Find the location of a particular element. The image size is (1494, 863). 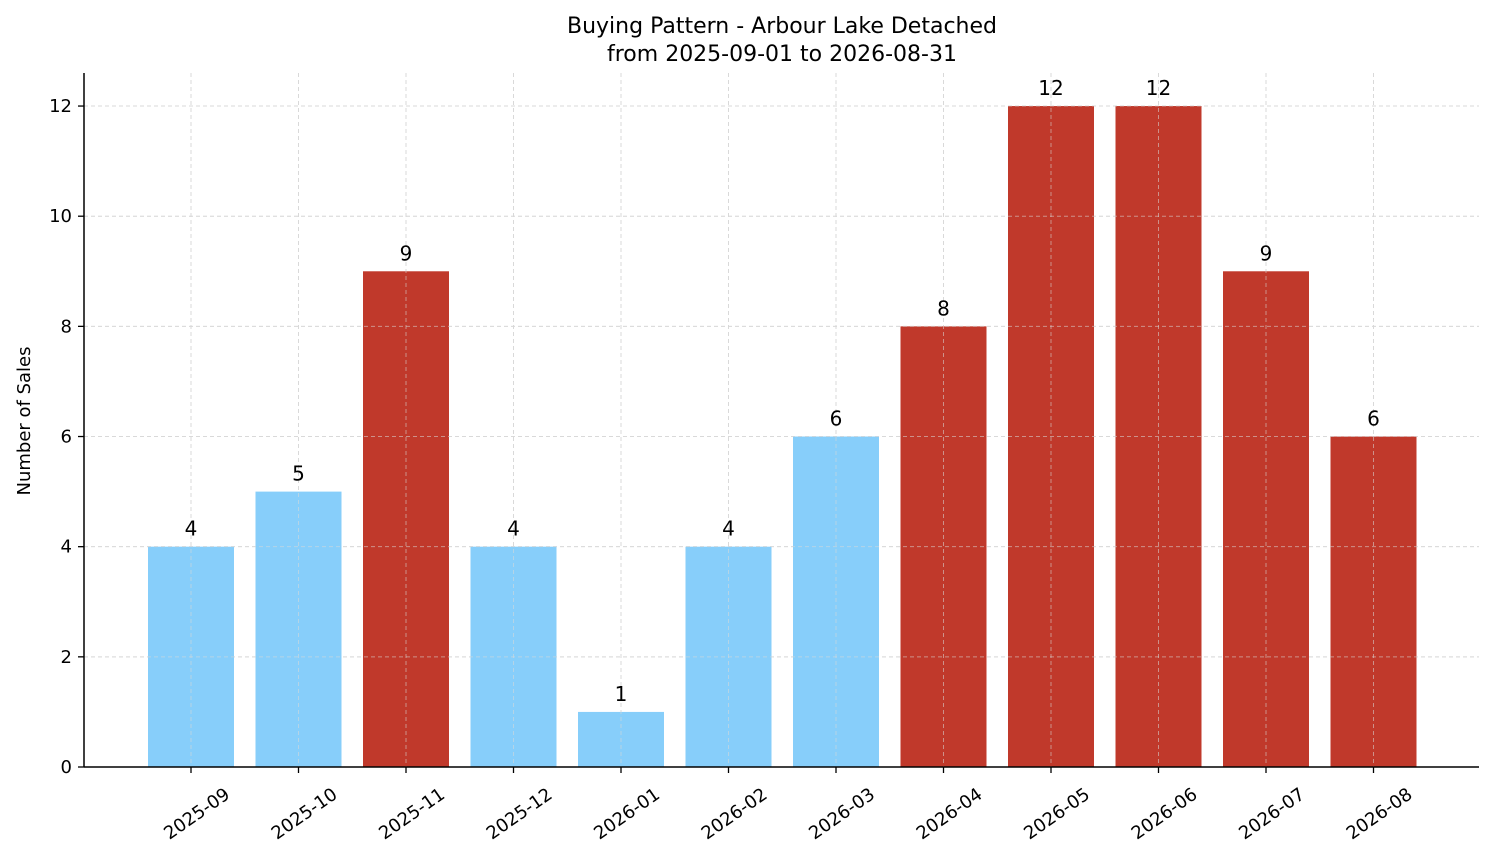

x-tick-label: 2026-04 is located at coordinates (950, 814).